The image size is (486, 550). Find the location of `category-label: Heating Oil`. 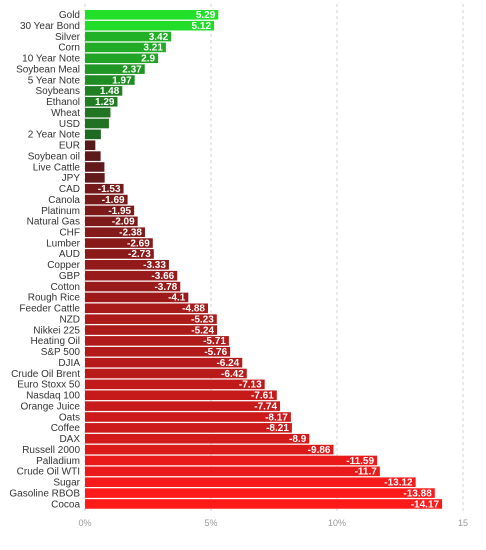

category-label: Heating Oil is located at coordinates (55, 341).